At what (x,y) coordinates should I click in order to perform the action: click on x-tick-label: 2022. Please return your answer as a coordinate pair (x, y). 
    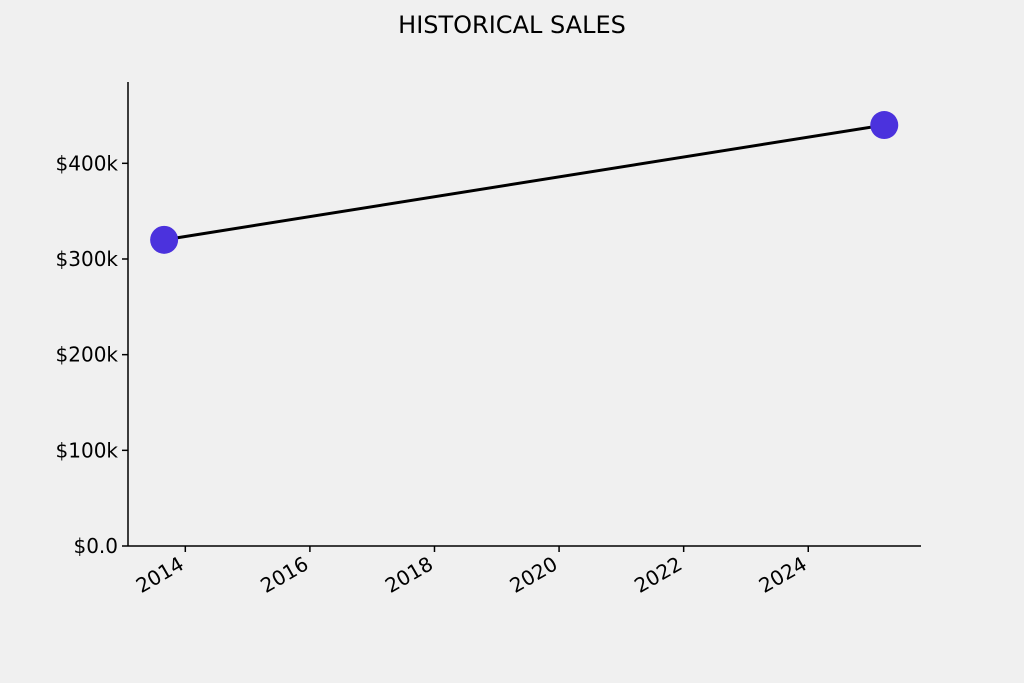
    Looking at the image, I should click on (658, 575).